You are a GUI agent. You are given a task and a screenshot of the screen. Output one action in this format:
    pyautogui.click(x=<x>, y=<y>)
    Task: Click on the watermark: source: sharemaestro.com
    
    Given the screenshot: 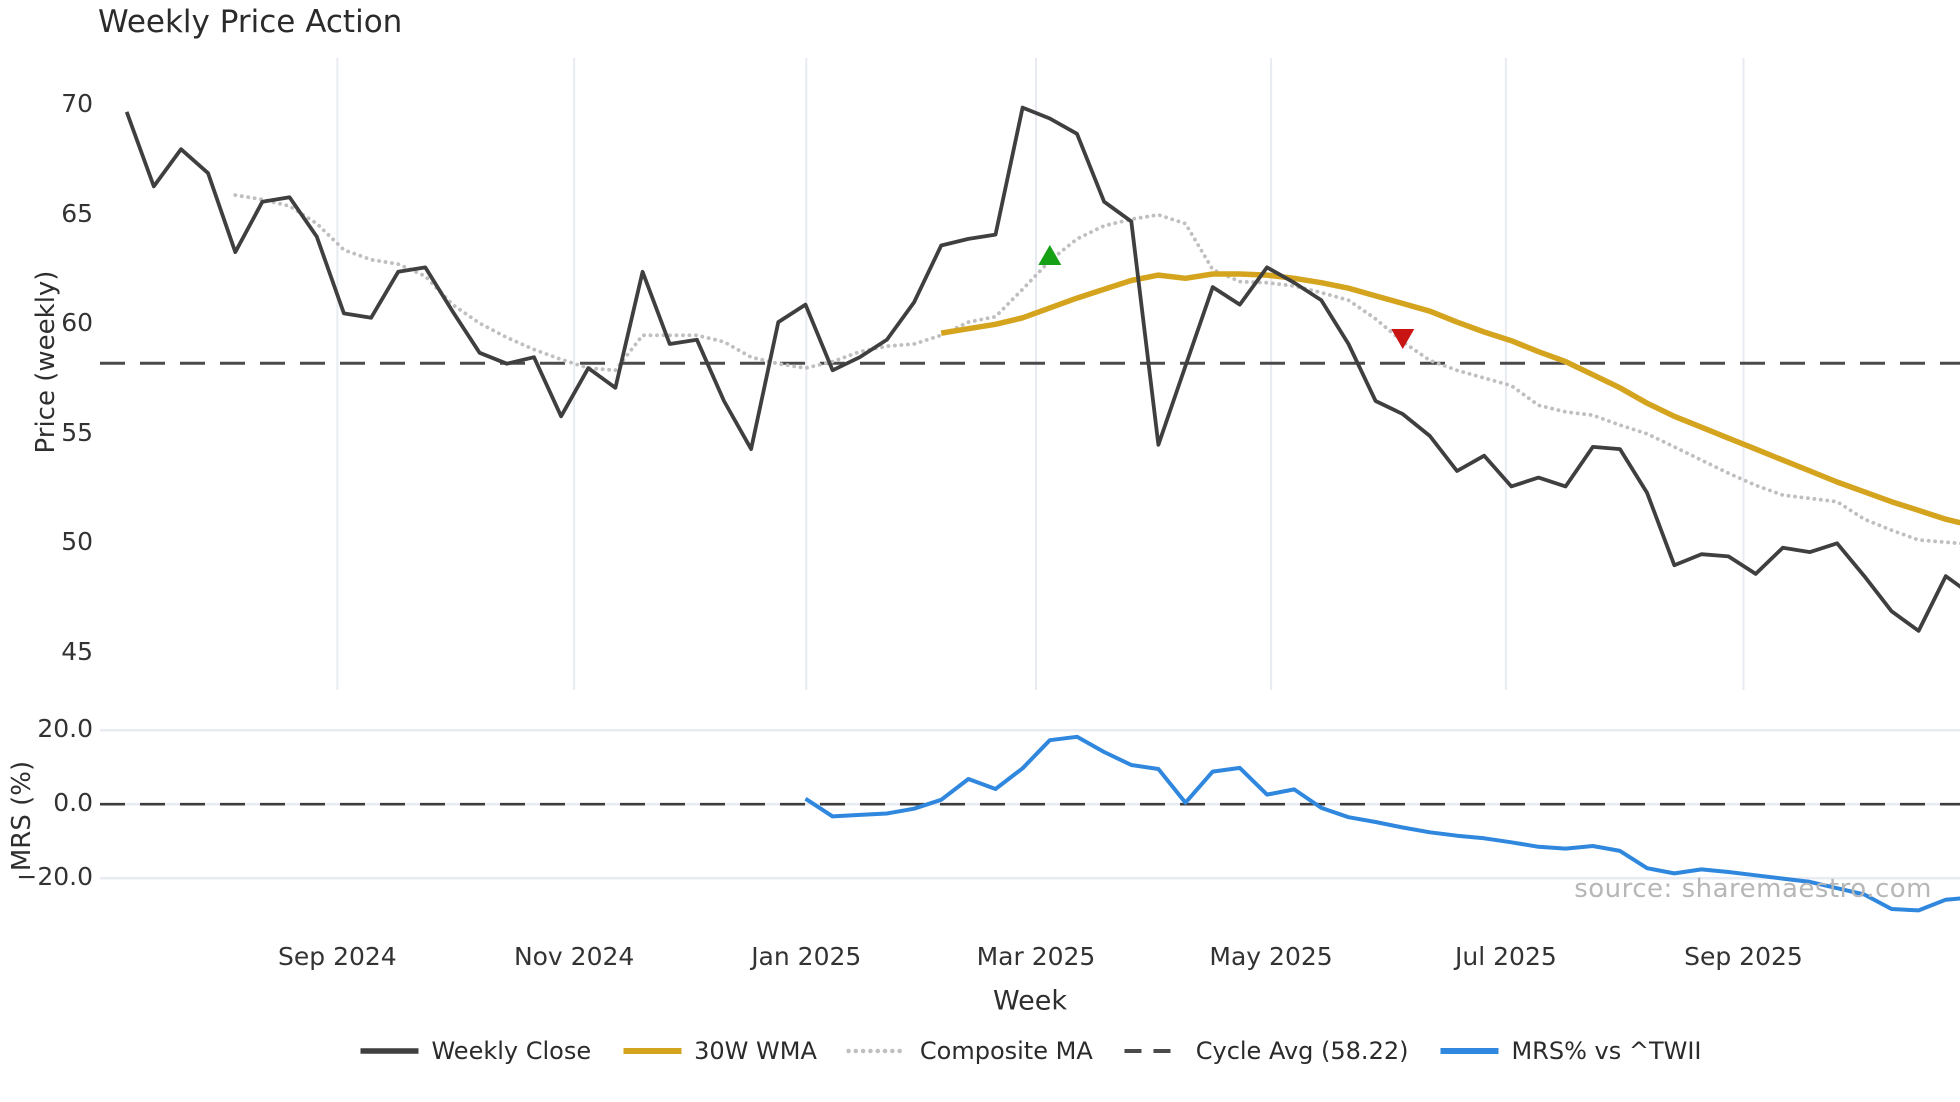 What is the action you would take?
    pyautogui.click(x=1753, y=889)
    